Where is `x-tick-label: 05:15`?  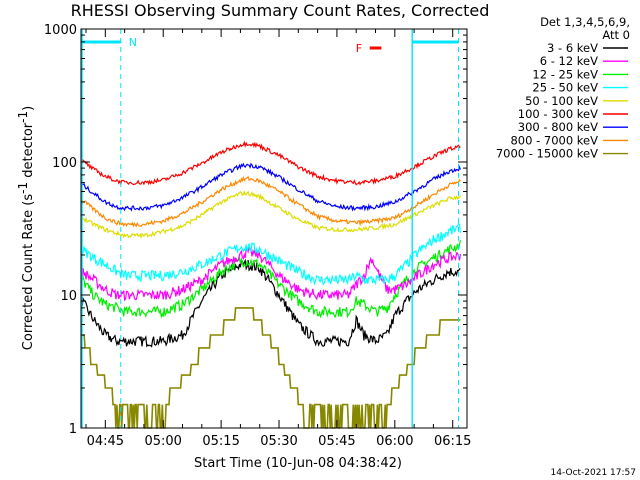 x-tick-label: 05:15 is located at coordinates (220, 441).